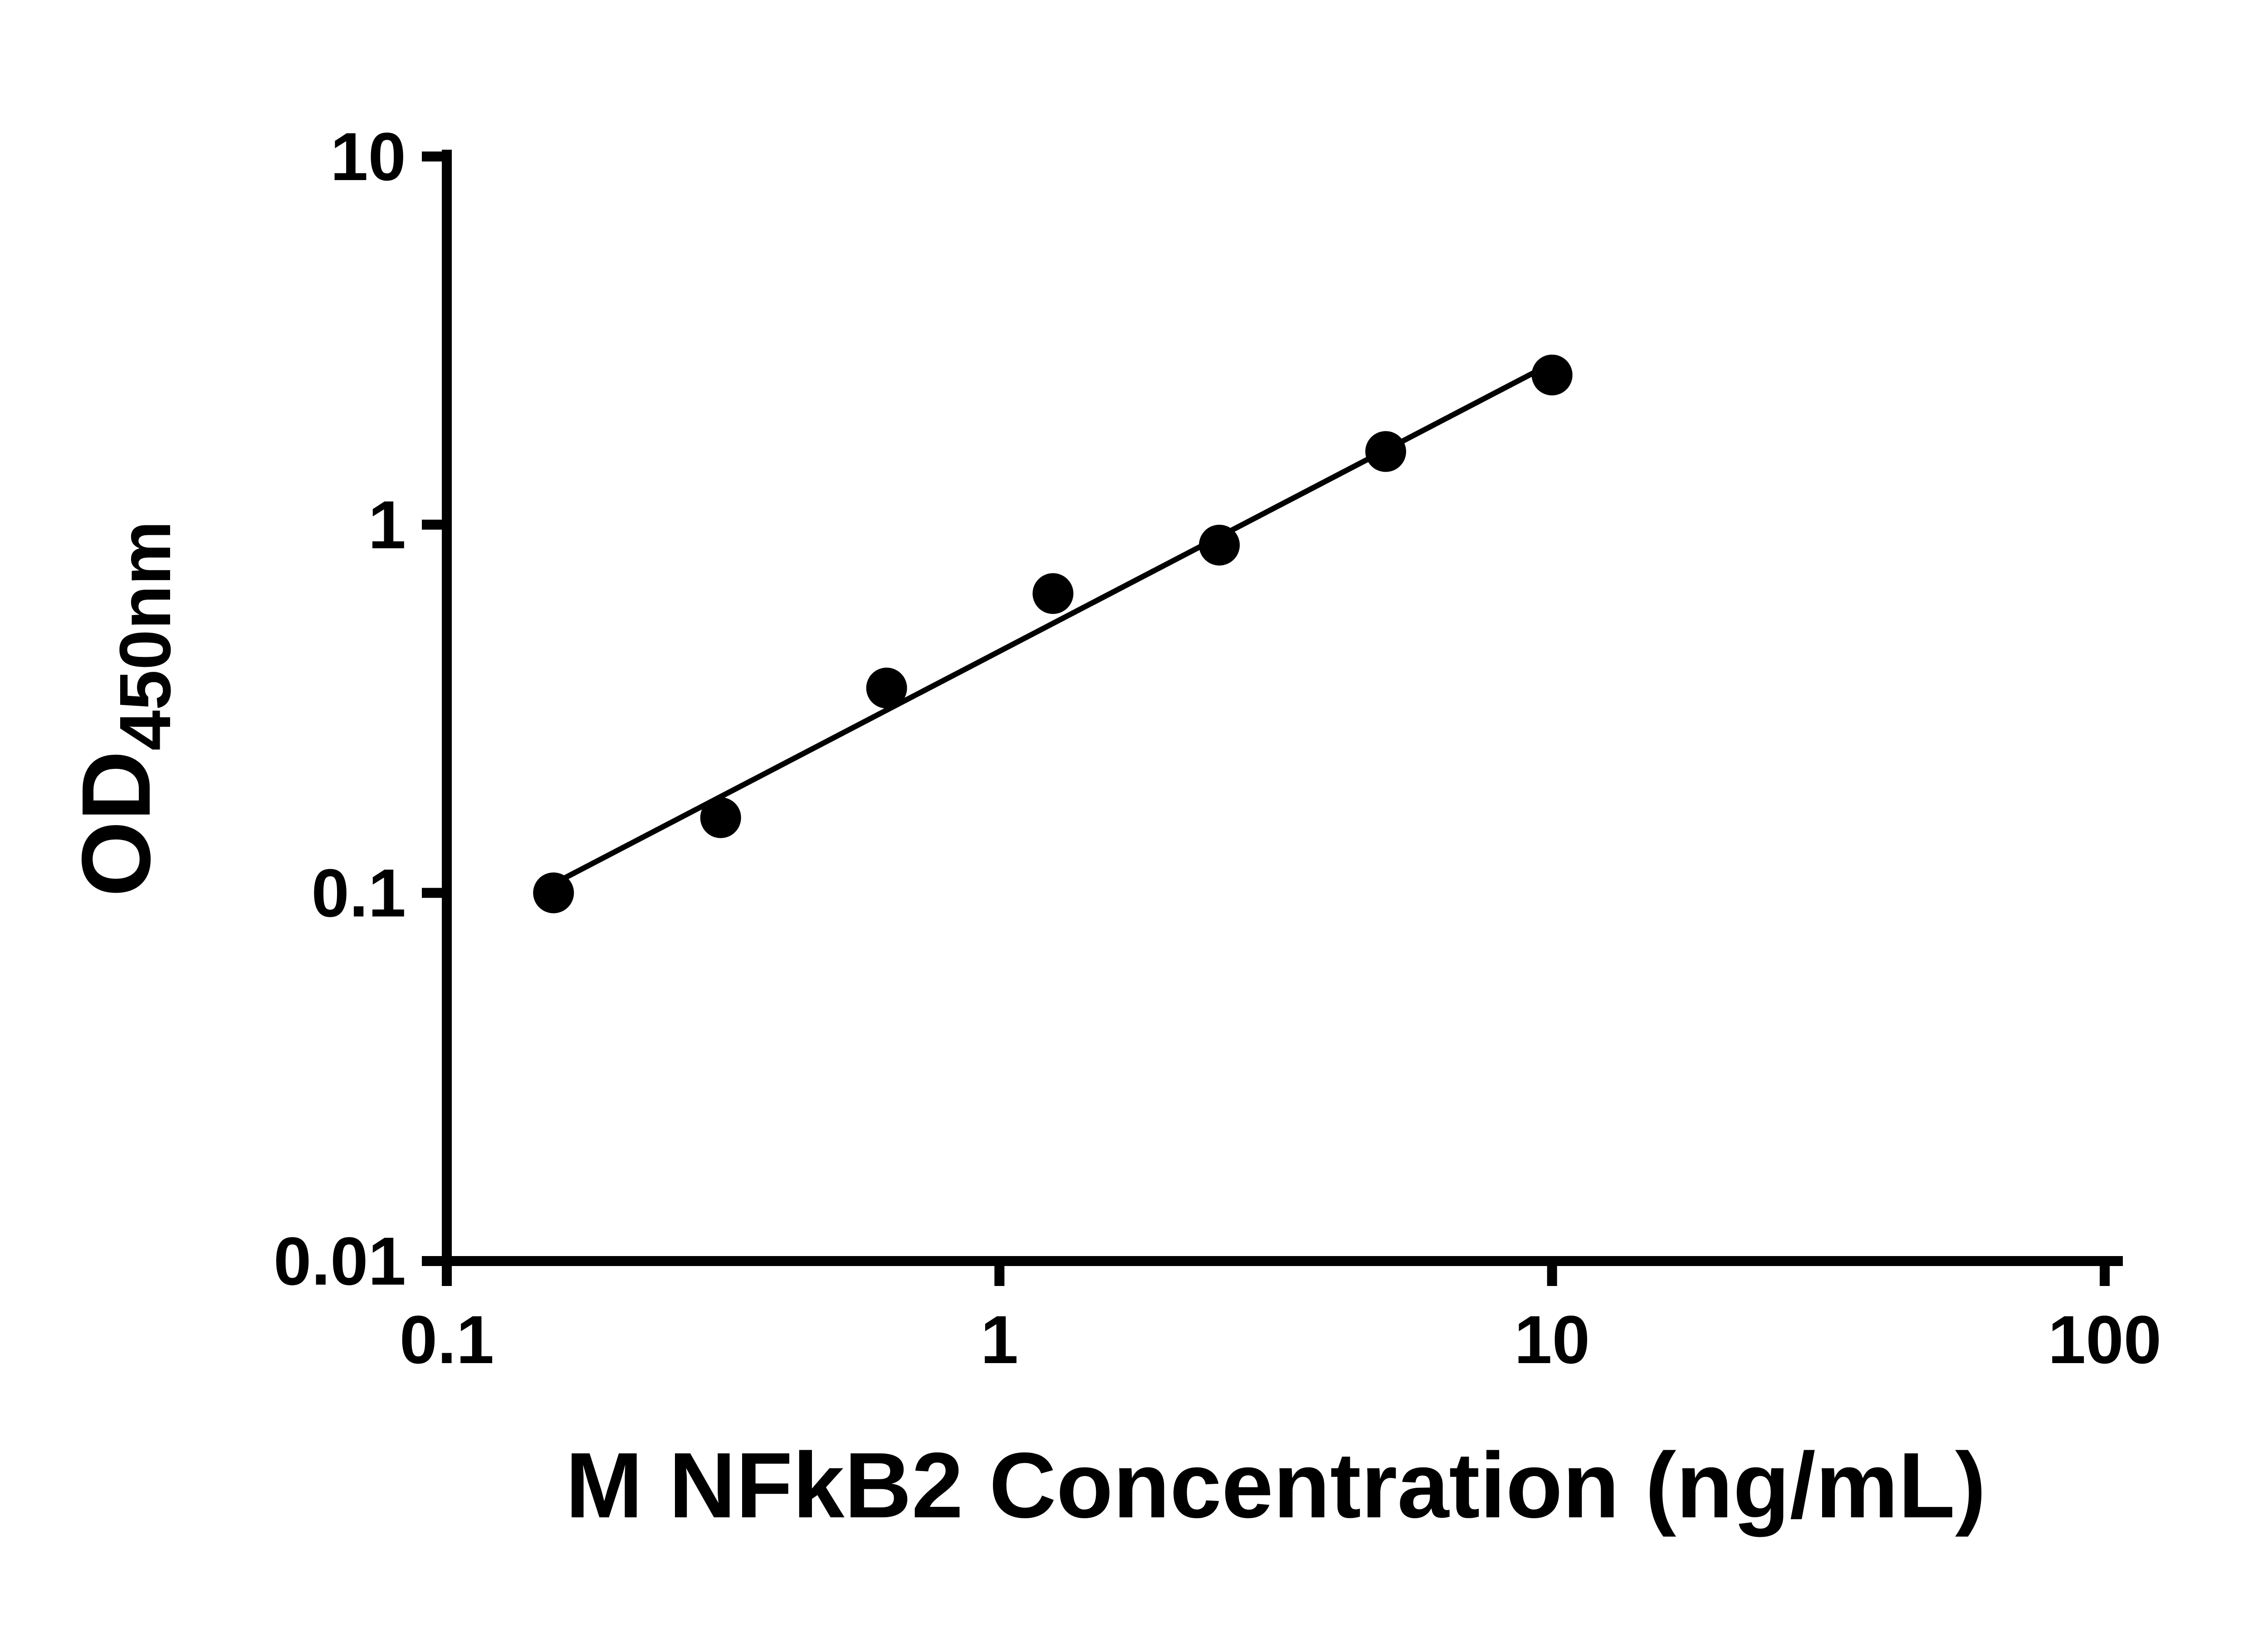 Image resolution: width=2268 pixels, height=1633 pixels. I want to click on x-tick-label: 10, so click(1552, 1339).